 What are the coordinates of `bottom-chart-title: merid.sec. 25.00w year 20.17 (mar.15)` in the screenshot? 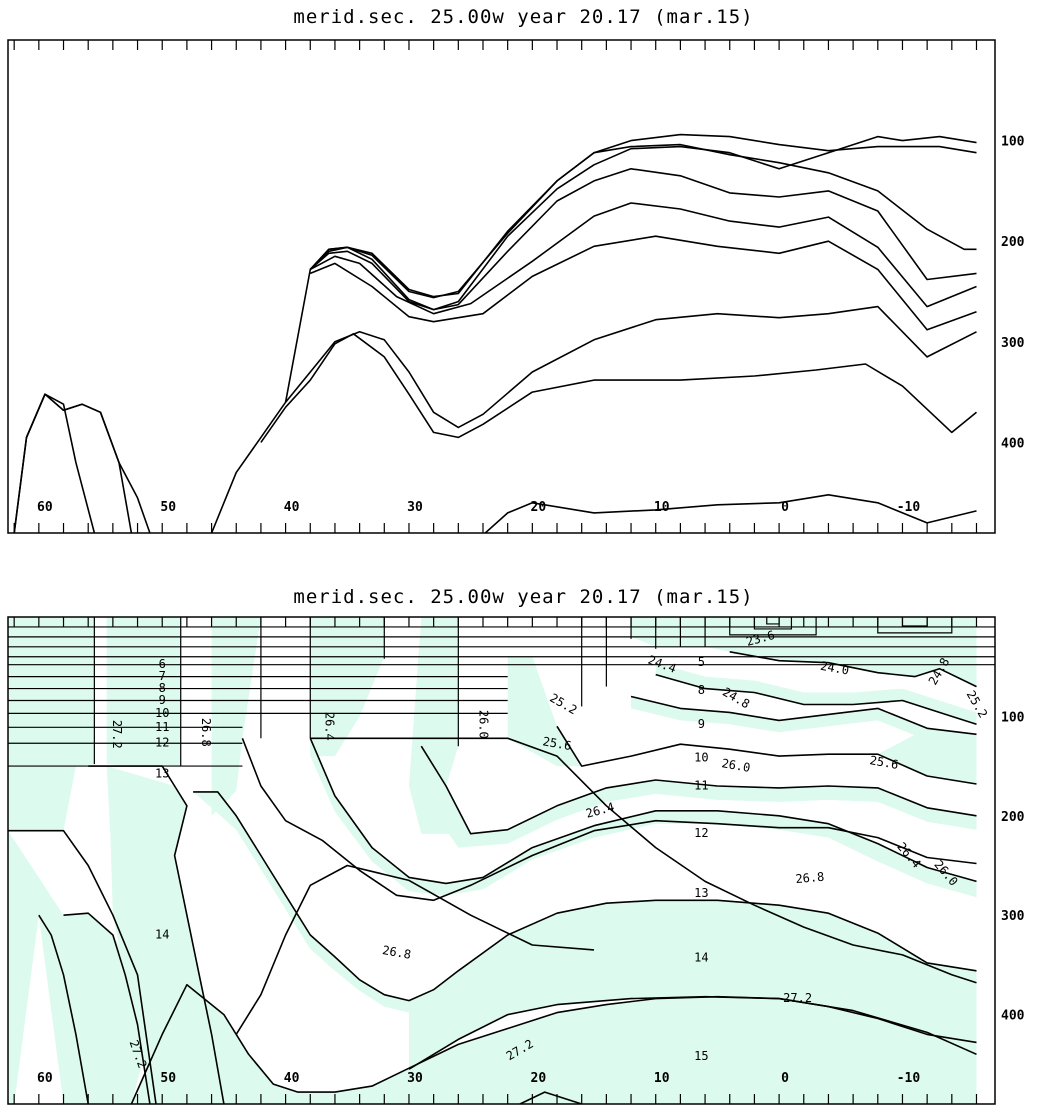 It's located at (523, 597).